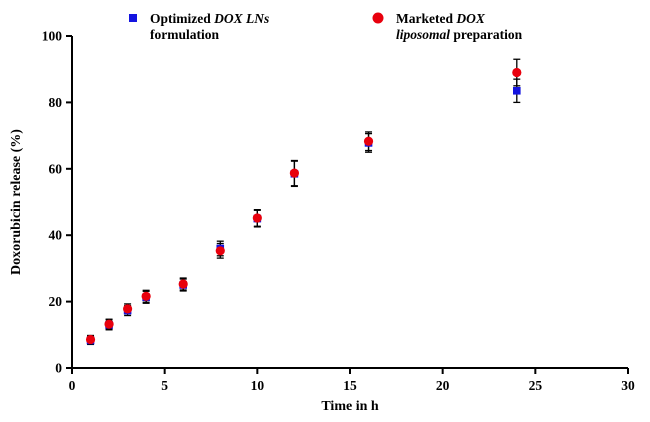 This screenshot has width=650, height=422. What do you see at coordinates (56, 168) in the screenshot?
I see `y-tick-label: 60` at bounding box center [56, 168].